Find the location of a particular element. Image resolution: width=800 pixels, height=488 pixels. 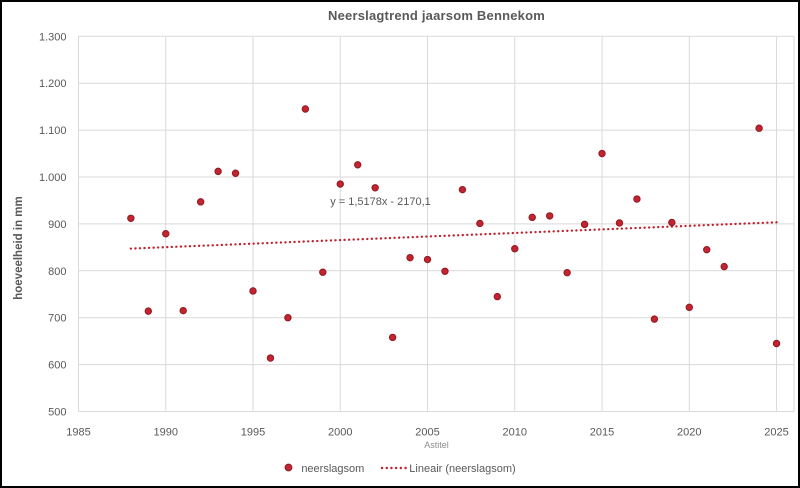

legend-trendline-icon is located at coordinates (394, 469).